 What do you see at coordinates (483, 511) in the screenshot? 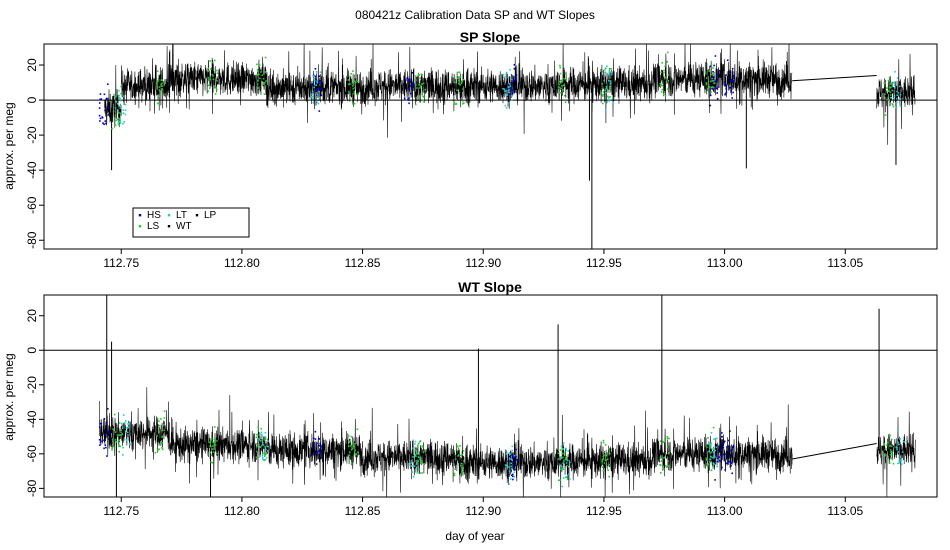
I see `x-tick-label: 112.90` at bounding box center [483, 511].